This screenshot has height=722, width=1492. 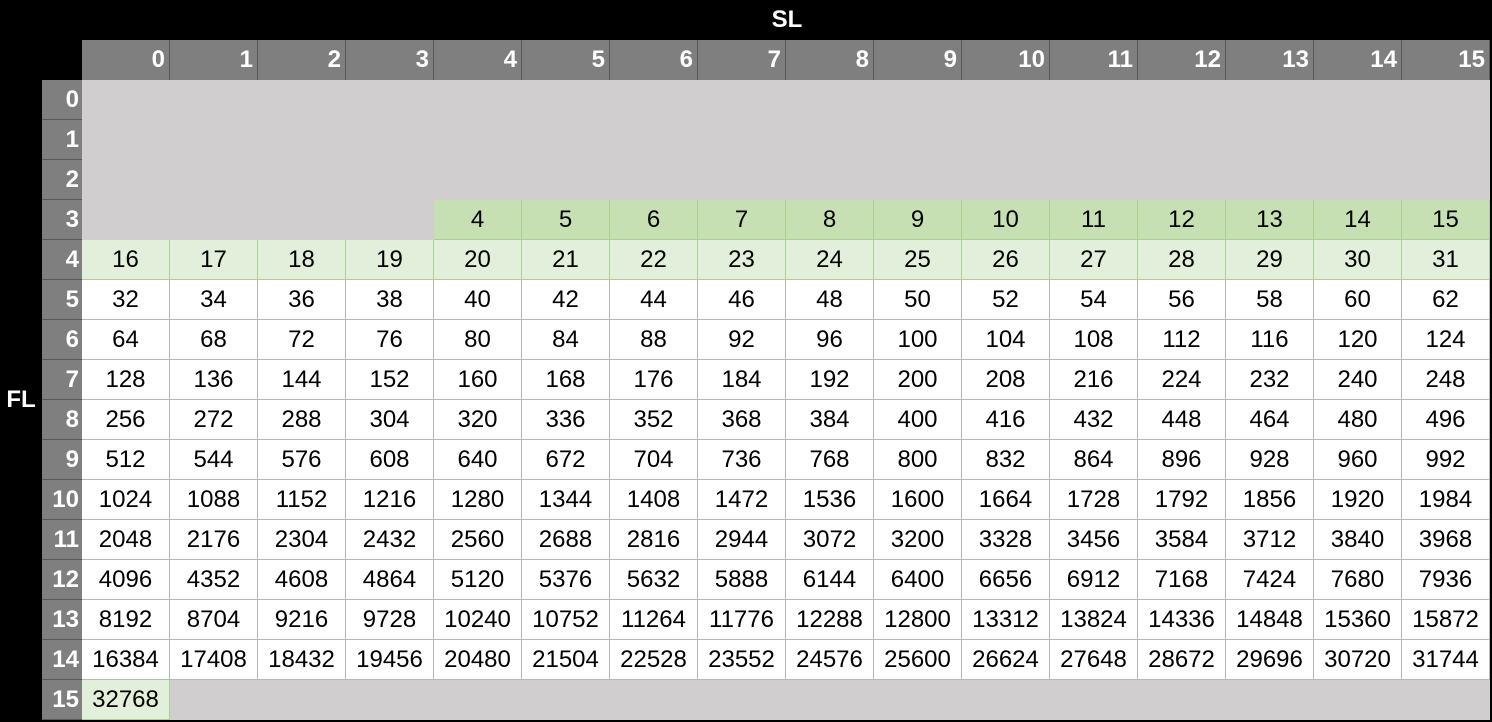 I want to click on table-cell: 27, so click(x=1094, y=260).